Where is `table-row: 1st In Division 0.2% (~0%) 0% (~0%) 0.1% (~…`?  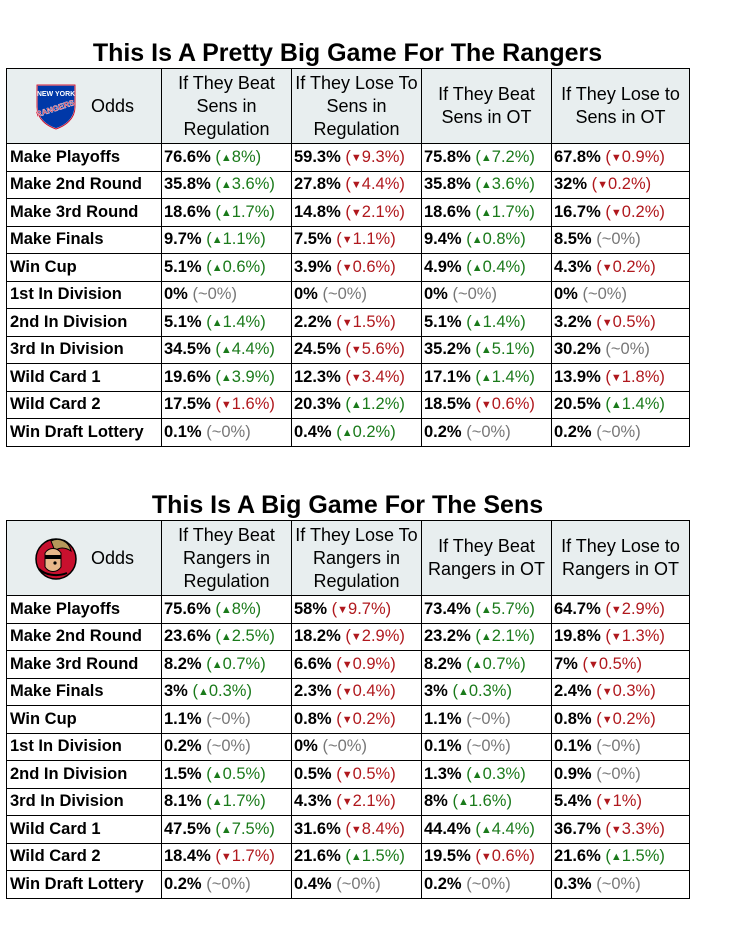
table-row: 1st In Division 0.2% (~0%) 0% (~0%) 0.1% (~… is located at coordinates (348, 746).